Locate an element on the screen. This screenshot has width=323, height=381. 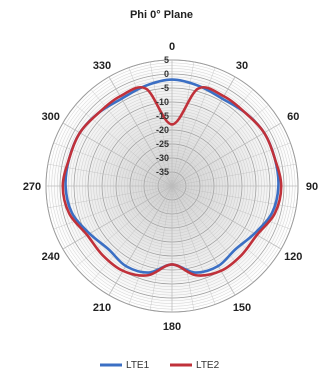
radial-tick-label: -10 is located at coordinates (162, 102).